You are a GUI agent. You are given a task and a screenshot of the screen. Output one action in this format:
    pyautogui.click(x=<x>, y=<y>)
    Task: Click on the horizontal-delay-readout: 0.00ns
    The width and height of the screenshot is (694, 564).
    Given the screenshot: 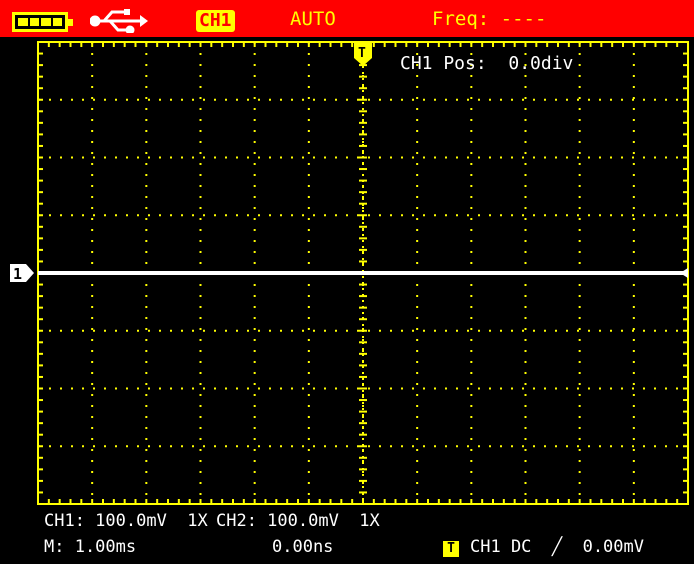 What is the action you would take?
    pyautogui.click(x=303, y=547)
    